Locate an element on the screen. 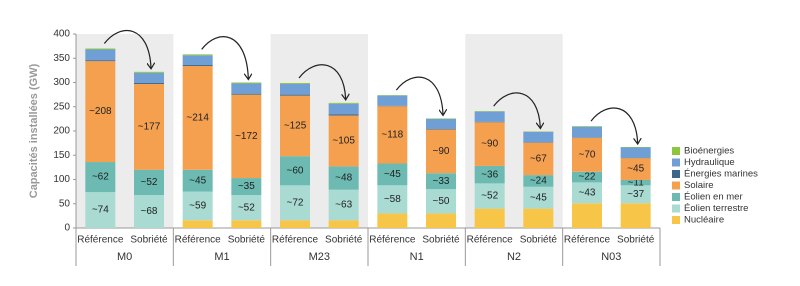 Image resolution: width=800 pixels, height=286 pixels. data-label: ~62 is located at coordinates (100, 177).